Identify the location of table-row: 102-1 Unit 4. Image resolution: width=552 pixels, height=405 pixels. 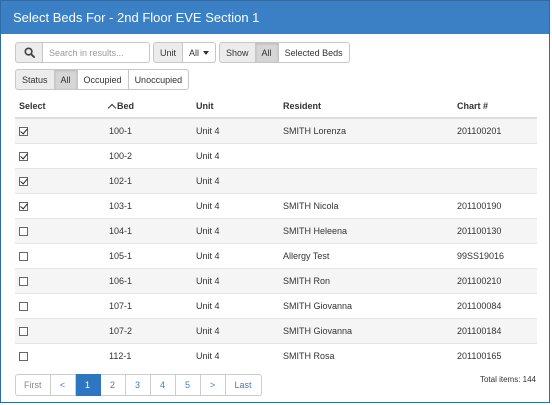
(276, 181).